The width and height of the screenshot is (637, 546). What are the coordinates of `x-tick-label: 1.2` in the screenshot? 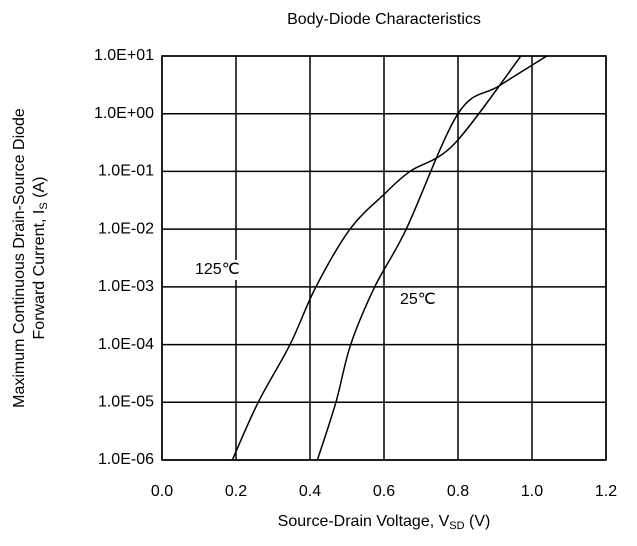 It's located at (606, 491).